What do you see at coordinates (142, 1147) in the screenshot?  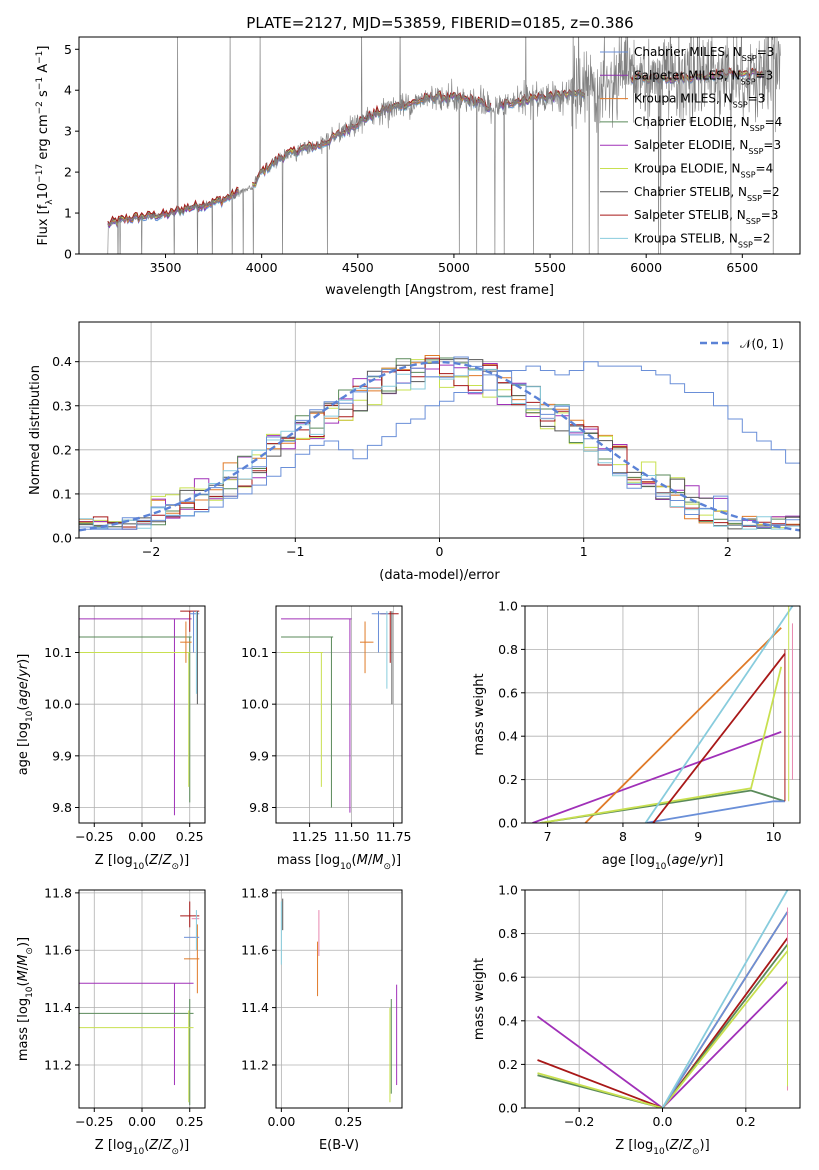 I see `x-axis-label: Z [log10(Z/Z⊙)]` at bounding box center [142, 1147].